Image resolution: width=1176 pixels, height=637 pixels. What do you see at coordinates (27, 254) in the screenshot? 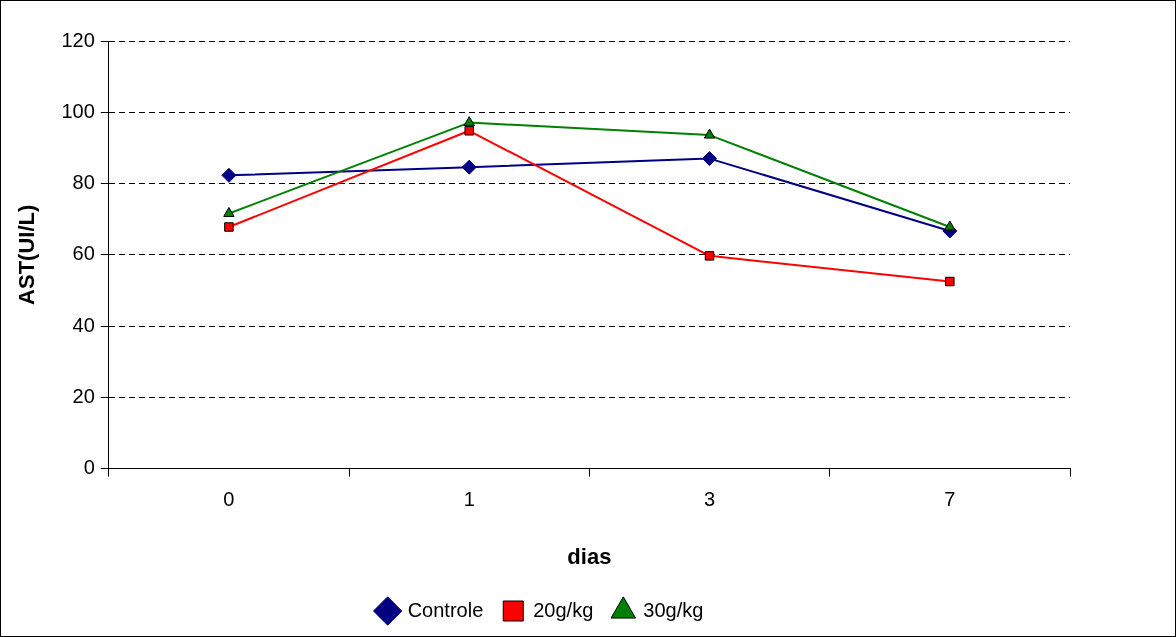
I see `y-axis-title: AST(UI/L)` at bounding box center [27, 254].